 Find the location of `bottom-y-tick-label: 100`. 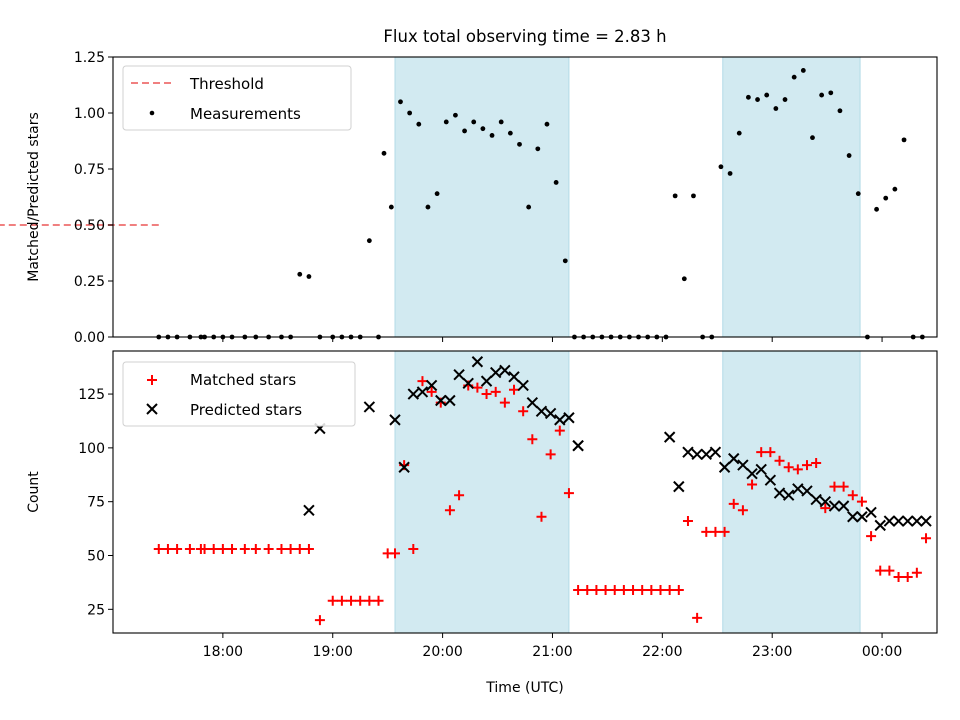

bottom-y-tick-label: 100 is located at coordinates (91, 449).